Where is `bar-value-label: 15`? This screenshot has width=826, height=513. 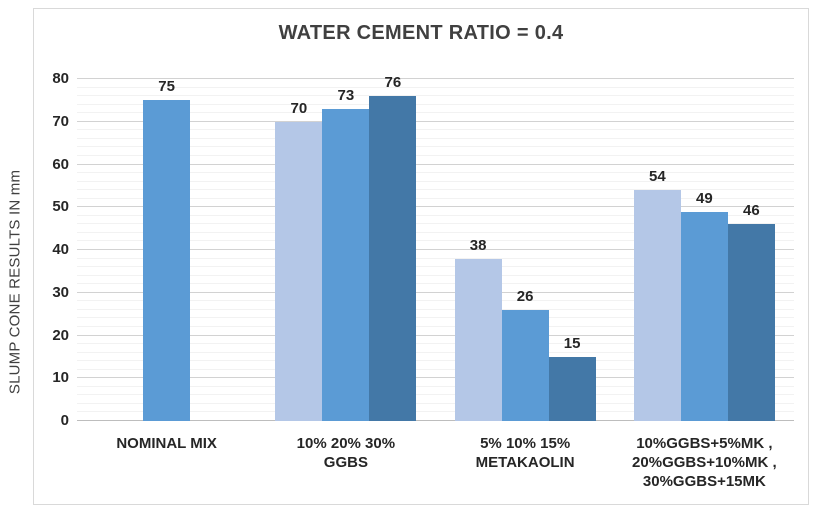
bar-value-label: 15 is located at coordinates (572, 343).